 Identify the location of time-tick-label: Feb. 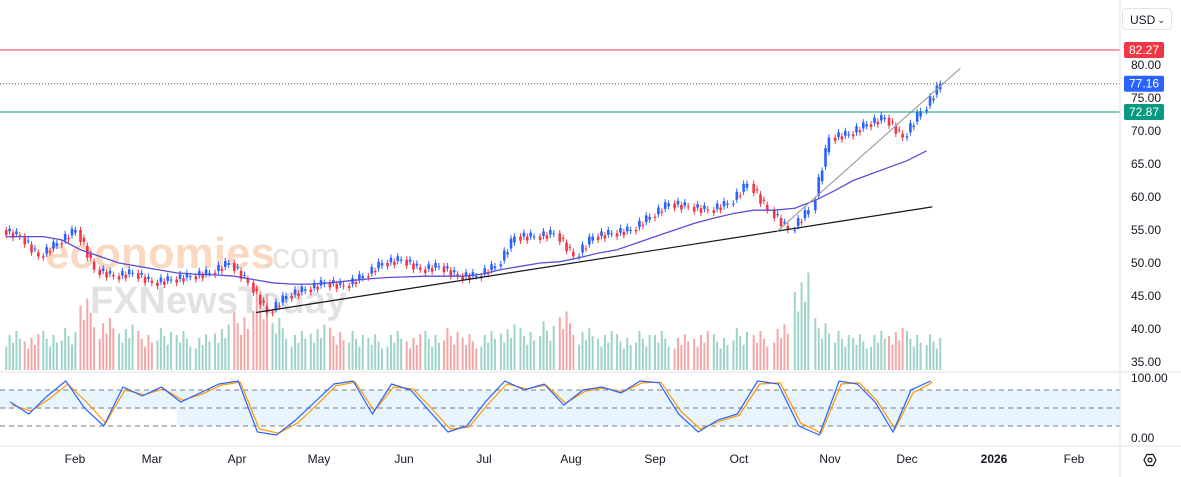
(1074, 459).